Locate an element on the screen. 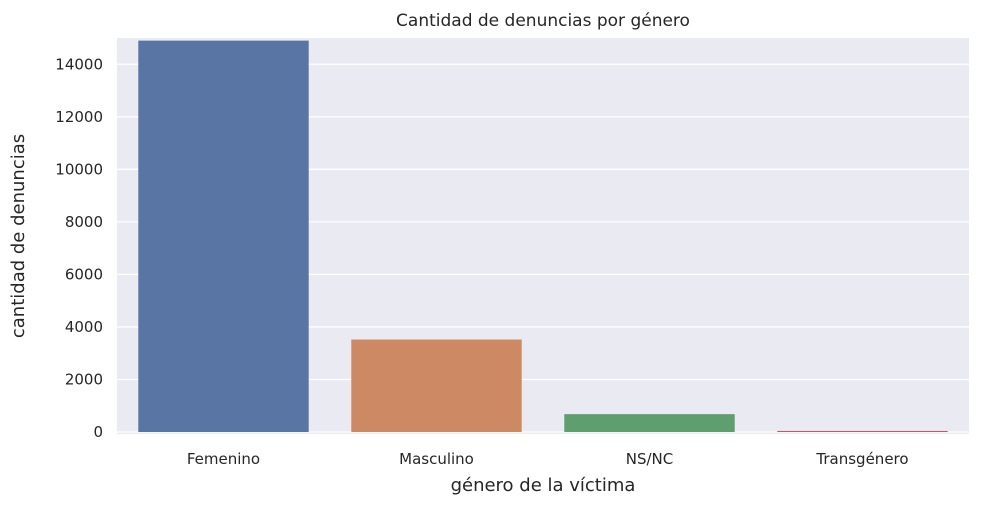  x-tick-label-transg-nero: Transgénero is located at coordinates (861, 459).